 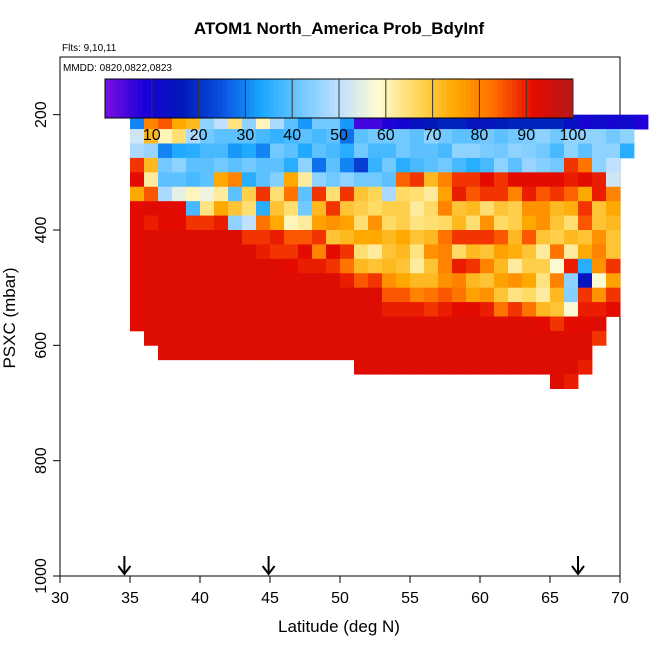 What do you see at coordinates (270, 598) in the screenshot?
I see `x-tick-label: 45` at bounding box center [270, 598].